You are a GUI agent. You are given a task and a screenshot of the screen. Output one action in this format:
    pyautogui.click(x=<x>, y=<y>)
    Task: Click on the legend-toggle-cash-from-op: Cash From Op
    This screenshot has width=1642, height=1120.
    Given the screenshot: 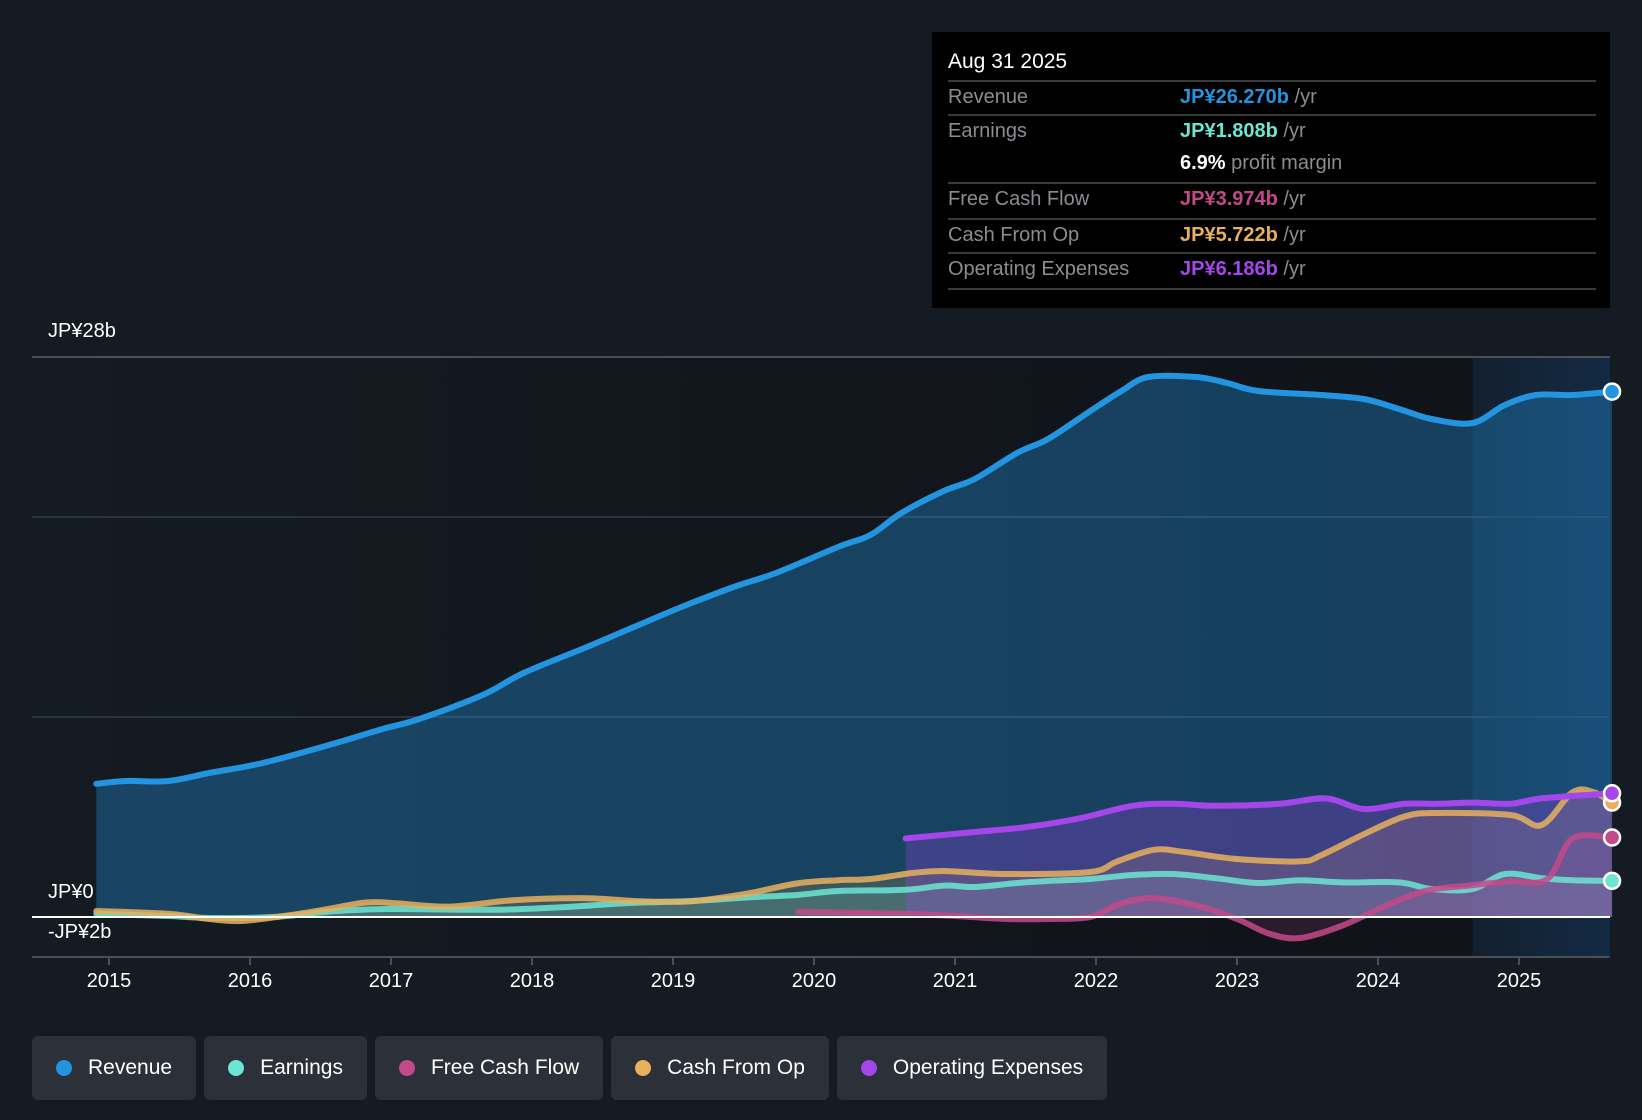 What is the action you would take?
    pyautogui.click(x=720, y=1068)
    